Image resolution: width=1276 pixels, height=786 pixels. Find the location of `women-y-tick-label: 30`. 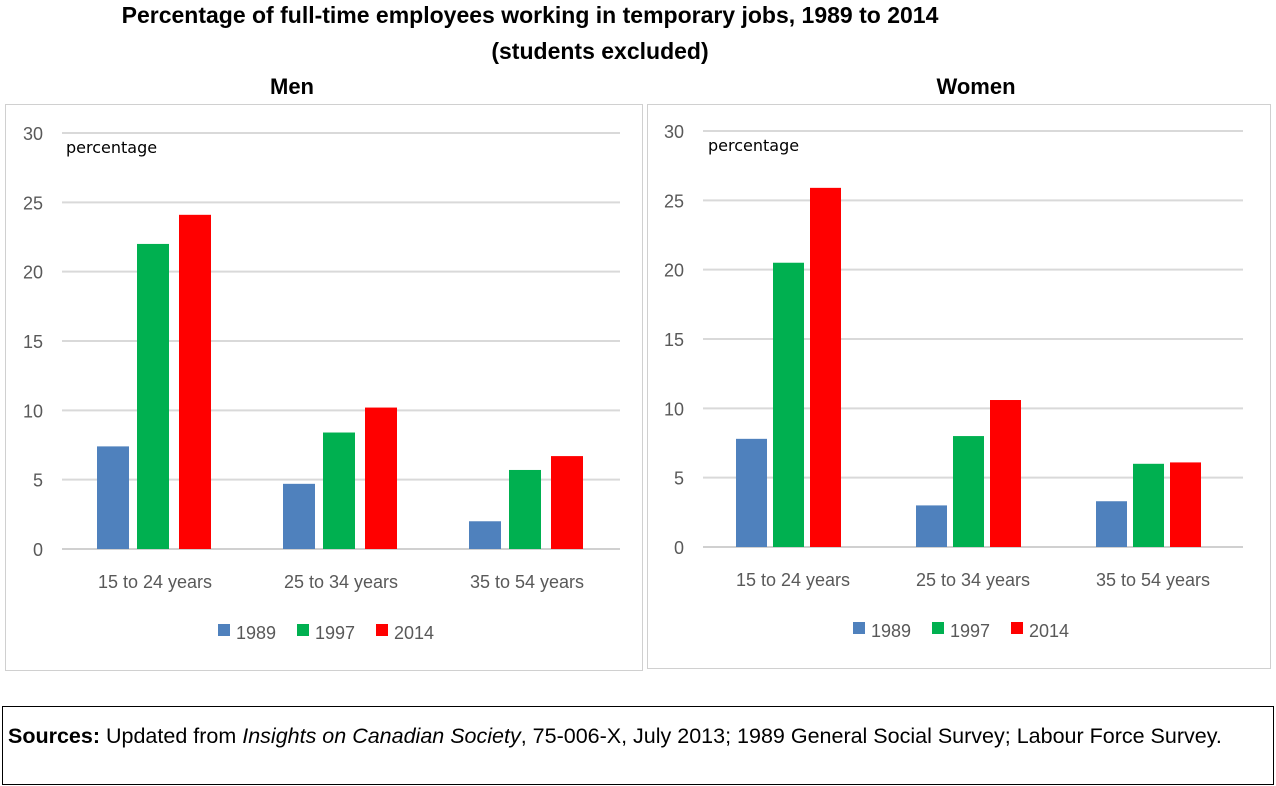

women-y-tick-label: 30 is located at coordinates (674, 132).